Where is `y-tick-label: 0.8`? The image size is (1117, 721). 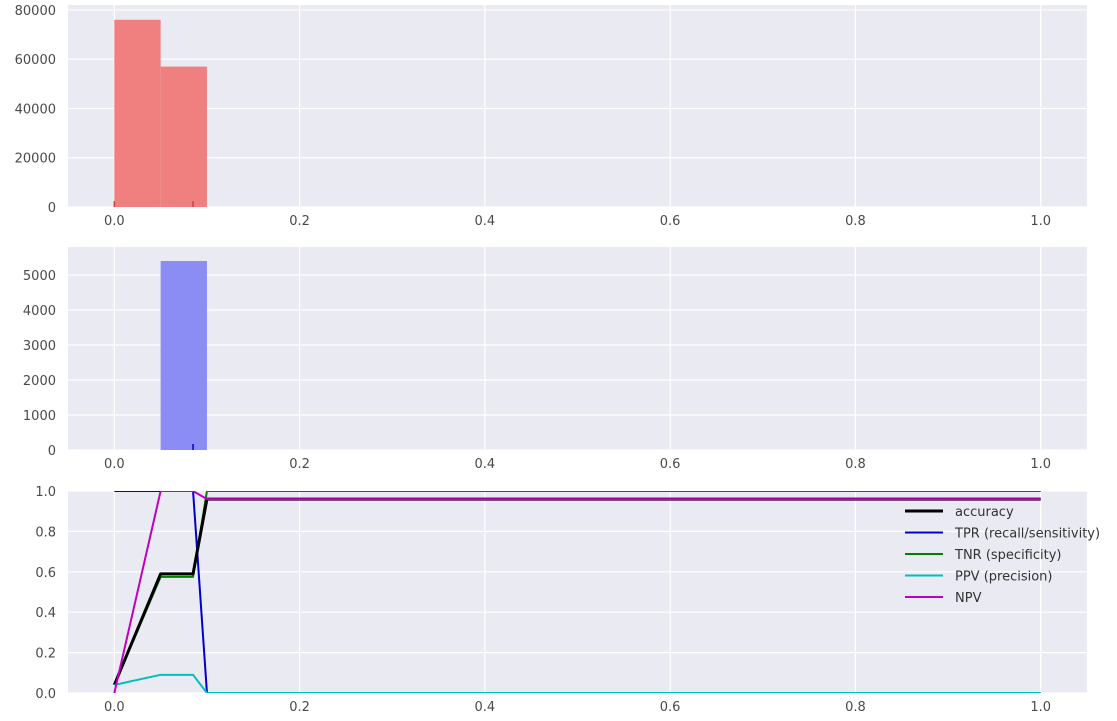
y-tick-label: 0.8 is located at coordinates (45, 532).